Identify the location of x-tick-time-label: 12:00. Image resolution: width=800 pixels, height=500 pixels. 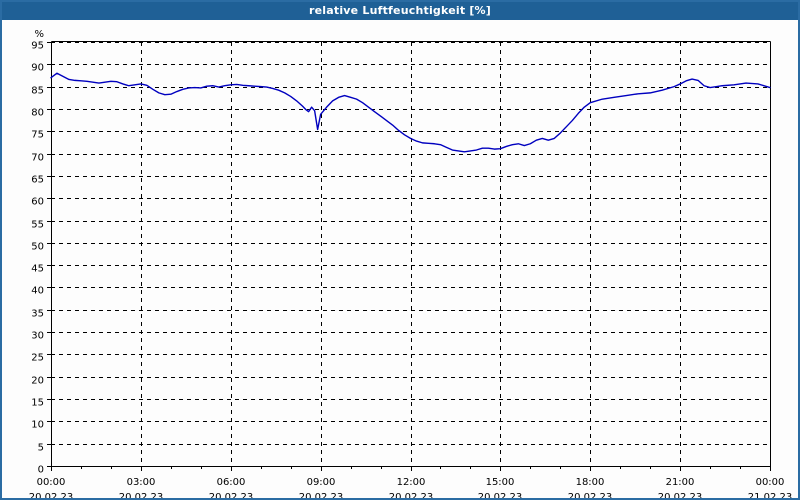
(411, 482).